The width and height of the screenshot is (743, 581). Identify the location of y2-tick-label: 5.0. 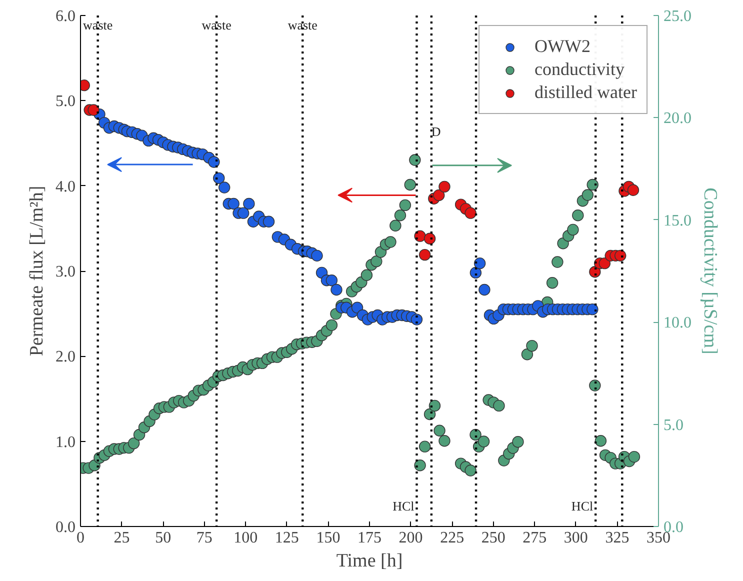
(674, 425).